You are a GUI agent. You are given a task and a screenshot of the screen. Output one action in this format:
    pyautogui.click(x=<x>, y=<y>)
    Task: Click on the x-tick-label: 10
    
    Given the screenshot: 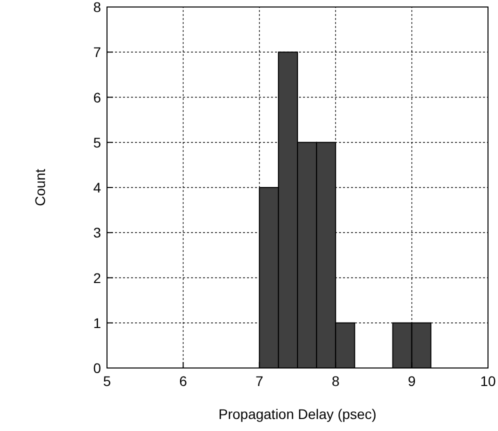 What is the action you would take?
    pyautogui.click(x=488, y=381)
    